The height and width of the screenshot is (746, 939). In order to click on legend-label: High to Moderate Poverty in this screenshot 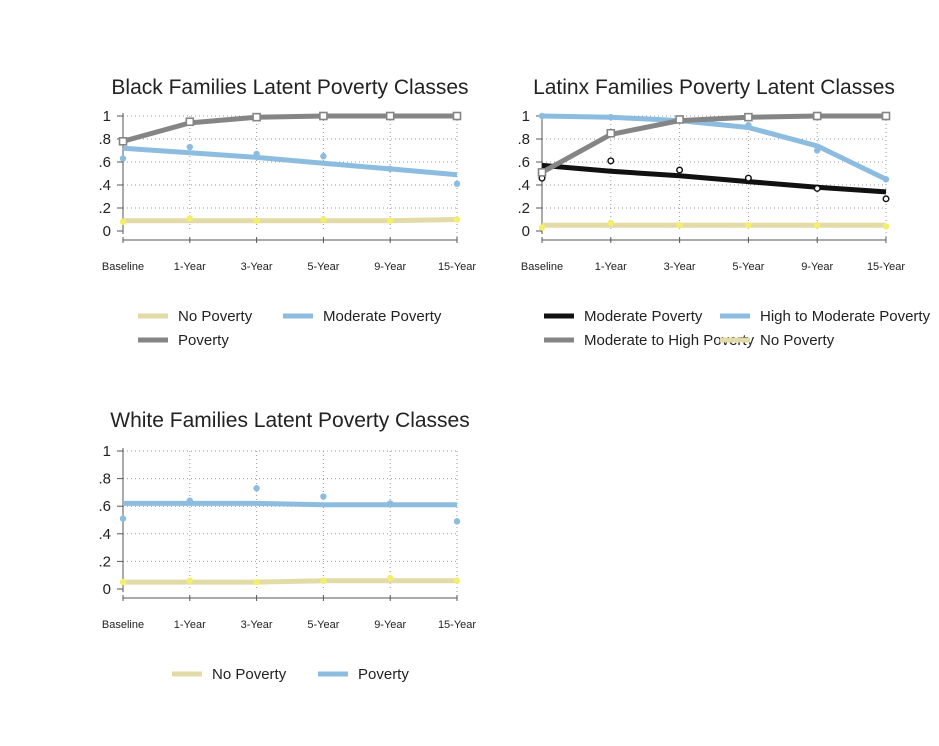, I will do `click(845, 316)`.